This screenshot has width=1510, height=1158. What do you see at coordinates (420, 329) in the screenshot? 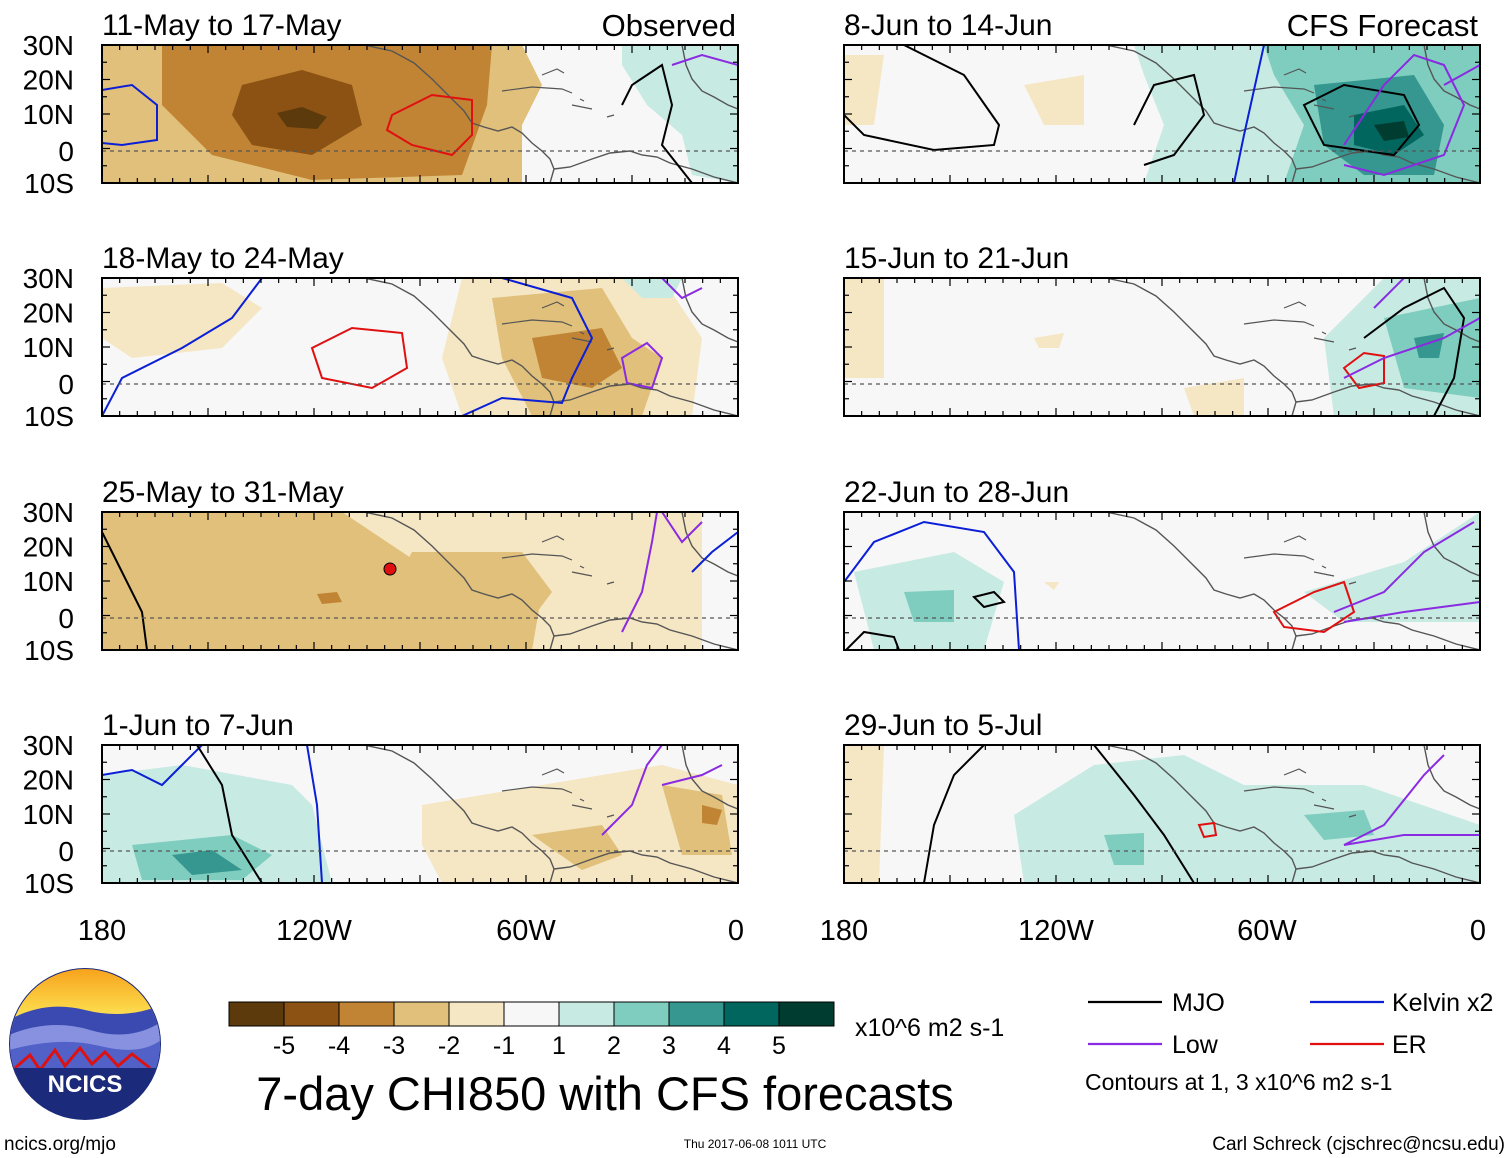
I see `map-panel: 18-May to 24-May` at bounding box center [420, 329].